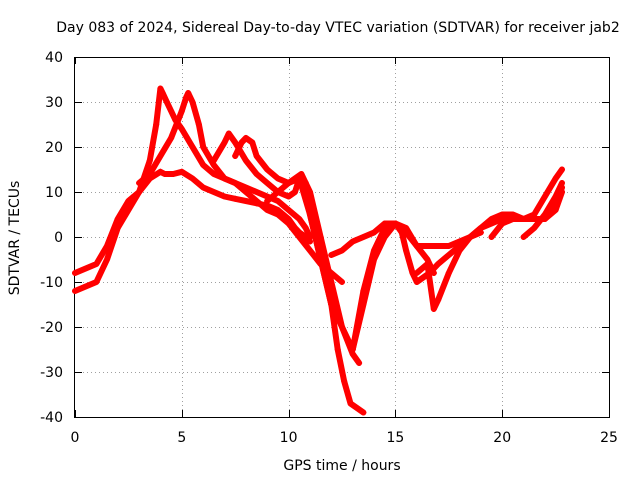 The image size is (640, 480). What do you see at coordinates (289, 438) in the screenshot?
I see `x-tick-label: 10` at bounding box center [289, 438].